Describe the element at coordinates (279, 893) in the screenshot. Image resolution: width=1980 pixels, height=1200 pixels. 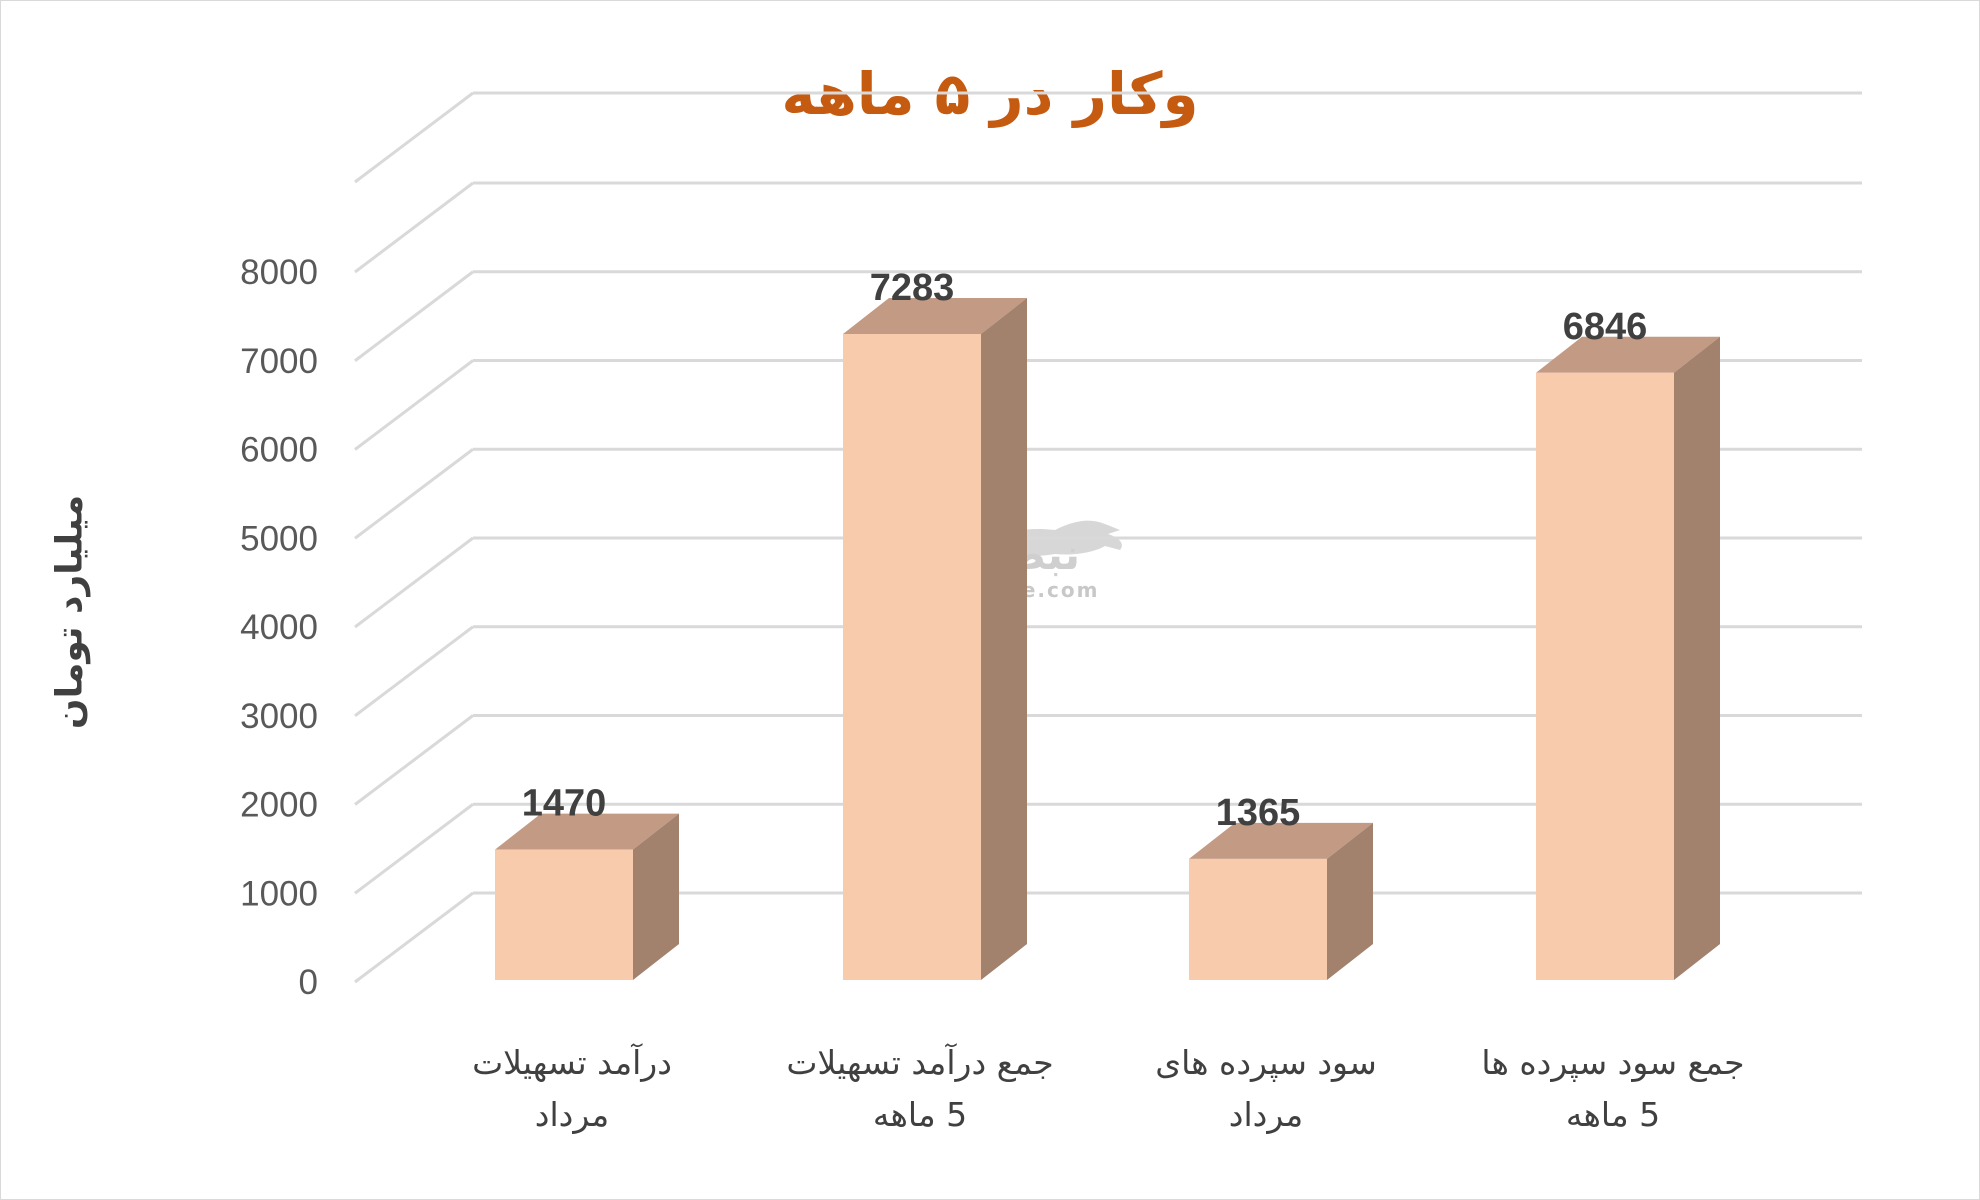
I see `y-tick-label: 1000` at that location.